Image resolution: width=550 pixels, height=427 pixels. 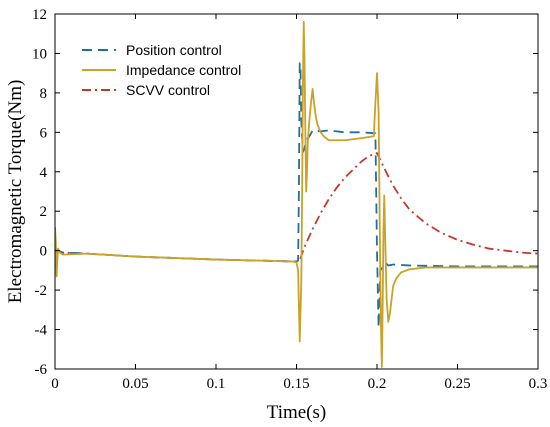 I want to click on x-tick-label: 0.25, so click(x=457, y=384).